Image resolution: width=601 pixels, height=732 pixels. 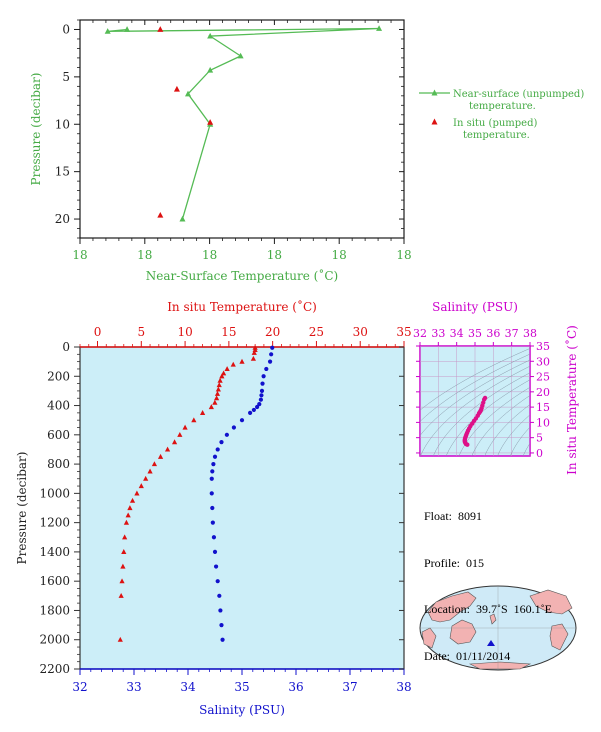 I want to click on salinity-tick-label: 34, so click(x=188, y=687).